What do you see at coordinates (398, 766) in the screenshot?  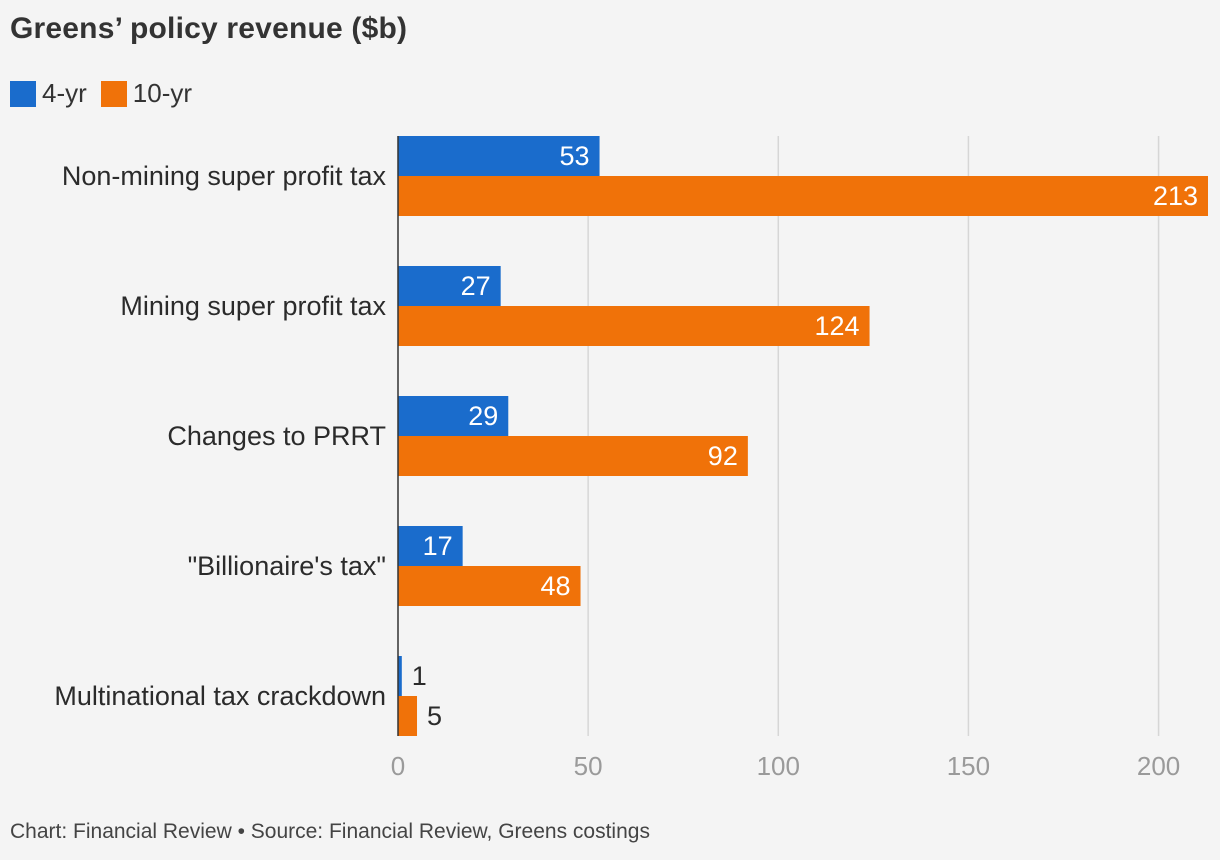 I see `x-tick-label: 0` at bounding box center [398, 766].